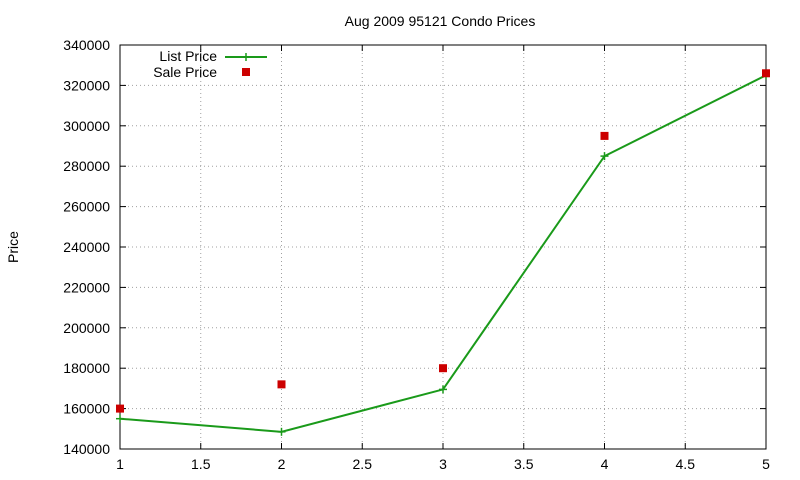 The width and height of the screenshot is (800, 480). I want to click on x-tick-label: 1, so click(120, 464).